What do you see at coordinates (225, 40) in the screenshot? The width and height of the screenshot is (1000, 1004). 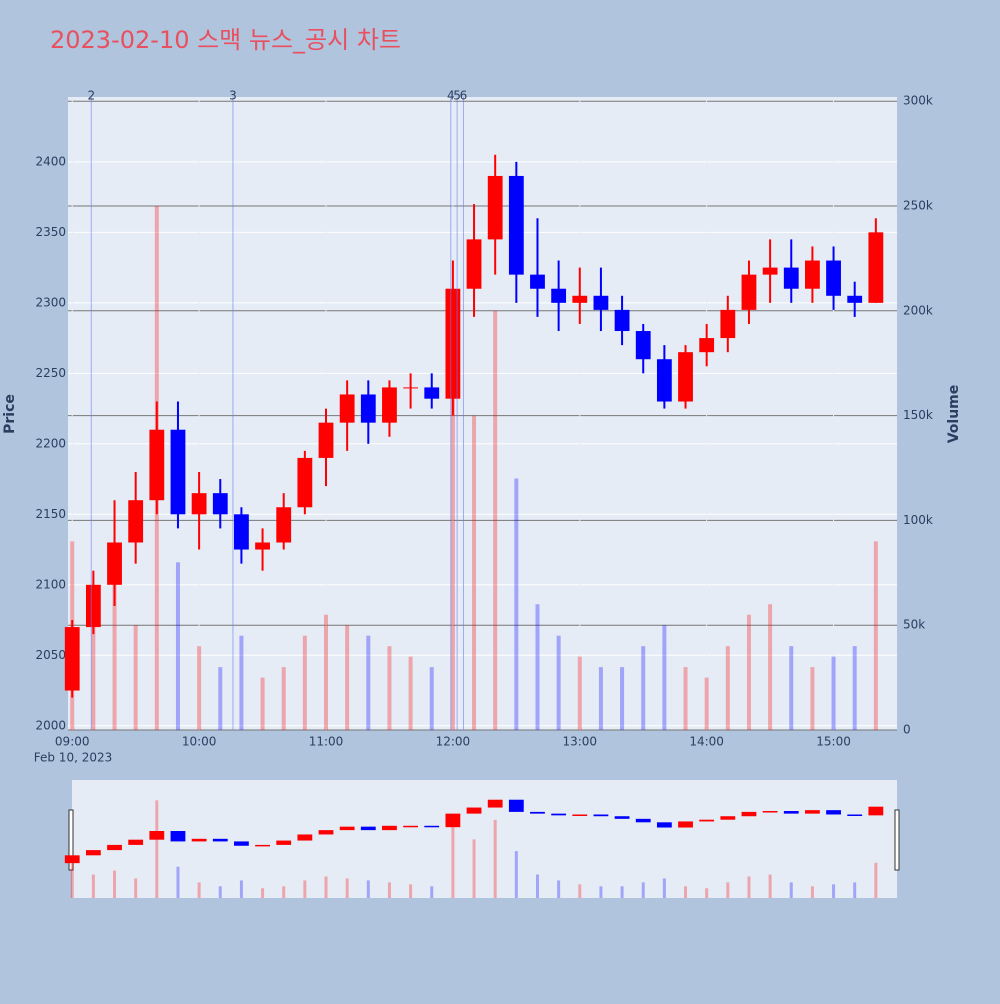 I see `chart-title: 2023-02-10 스맥 뉴스_공시 차트` at bounding box center [225, 40].